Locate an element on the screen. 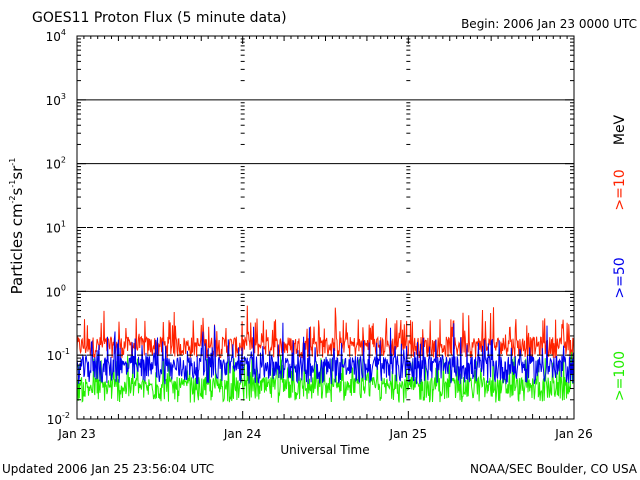 This screenshot has width=640, height=480. y-tick-label: 10⁴ is located at coordinates (56, 36).